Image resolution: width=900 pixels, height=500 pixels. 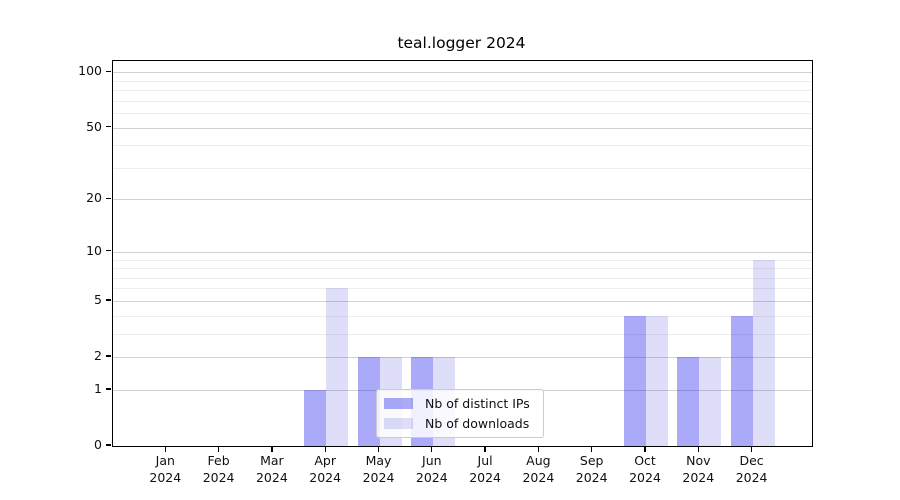 I want to click on y-tick-label-5: 5, so click(x=98, y=299).